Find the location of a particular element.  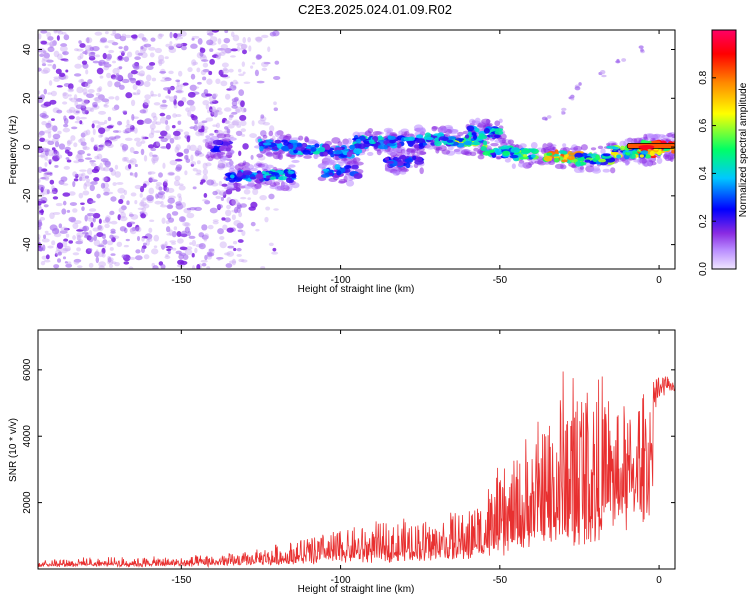

y-tick-label: -20 is located at coordinates (27, 195).